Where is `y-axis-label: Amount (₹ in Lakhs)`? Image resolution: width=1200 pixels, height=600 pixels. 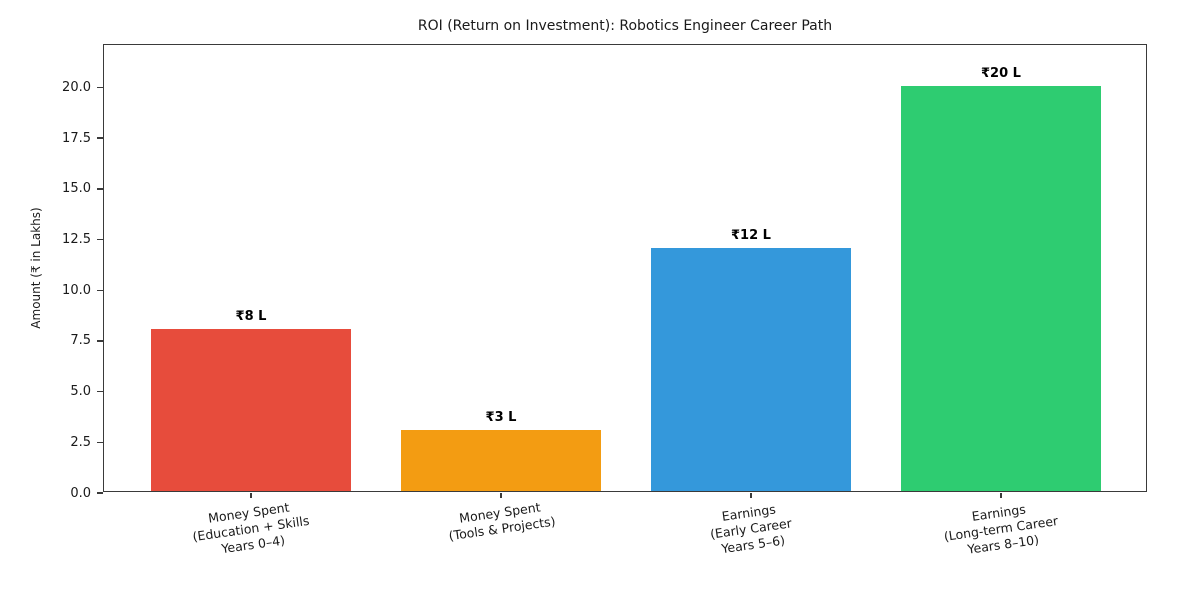 y-axis-label: Amount (₹ in Lakhs) is located at coordinates (36, 268).